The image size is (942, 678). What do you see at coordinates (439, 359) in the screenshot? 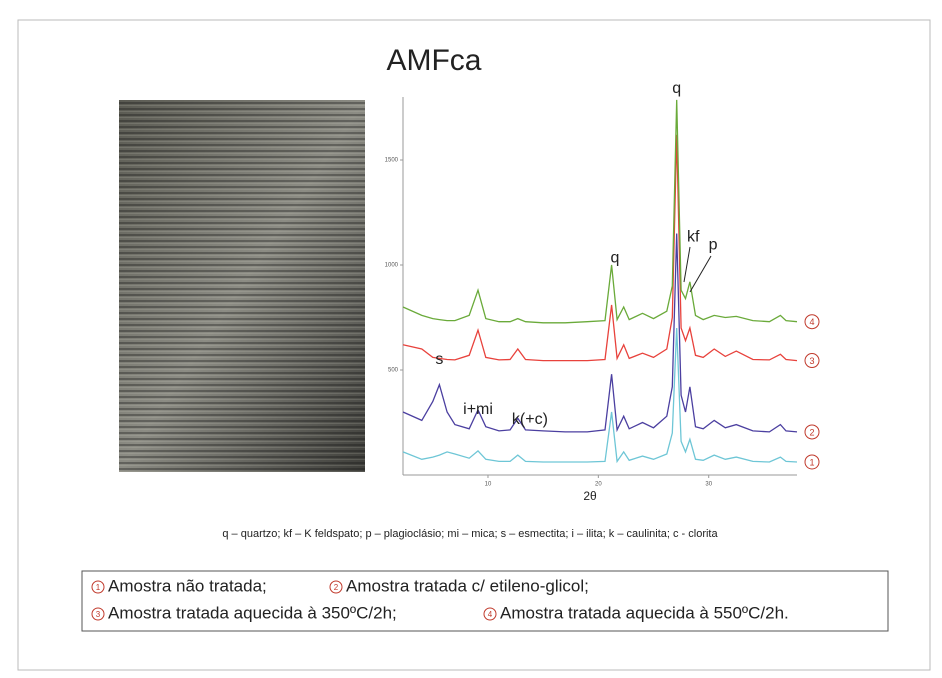
I see `peak-annotation: s` at bounding box center [439, 359].